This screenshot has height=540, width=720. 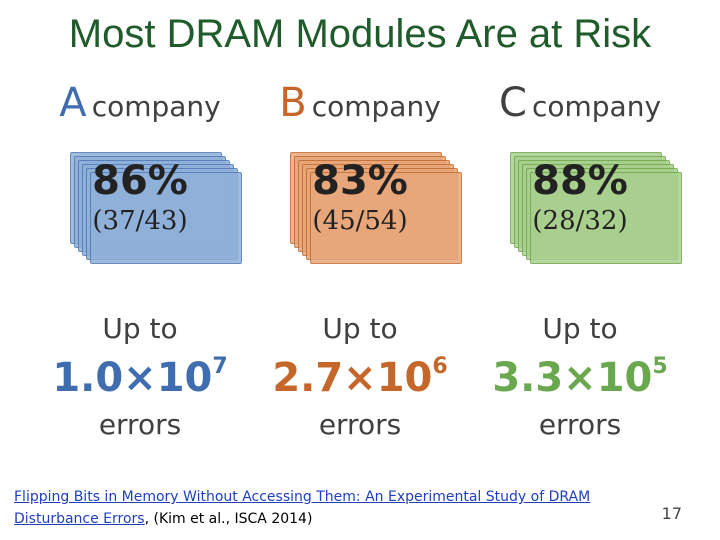 I want to click on company-letter: C, so click(x=512, y=103).